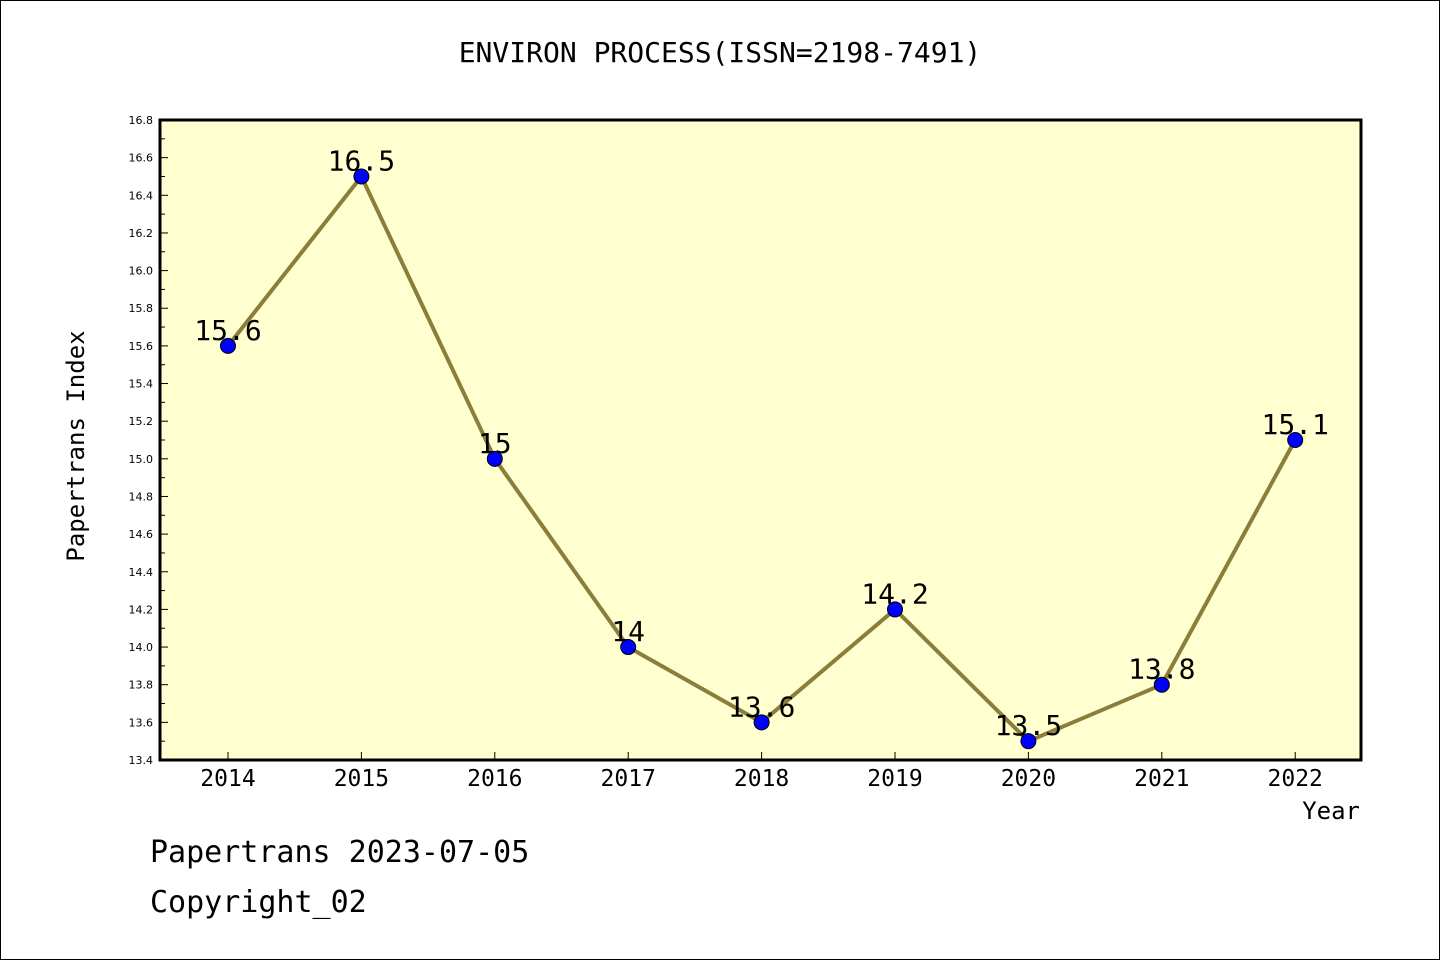 This screenshot has height=960, width=1440. I want to click on data-label: 15.6, so click(227, 330).